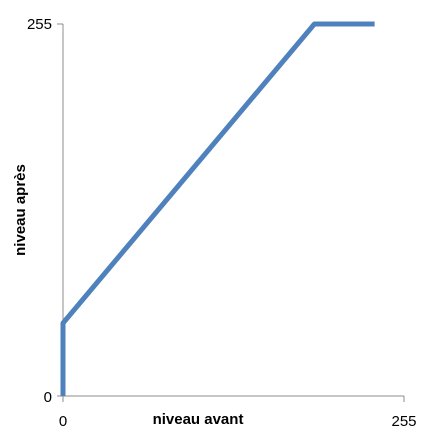 This screenshot has height=435, width=425. Describe the element at coordinates (403, 421) in the screenshot. I see `x-tick-label-right: 255` at that location.